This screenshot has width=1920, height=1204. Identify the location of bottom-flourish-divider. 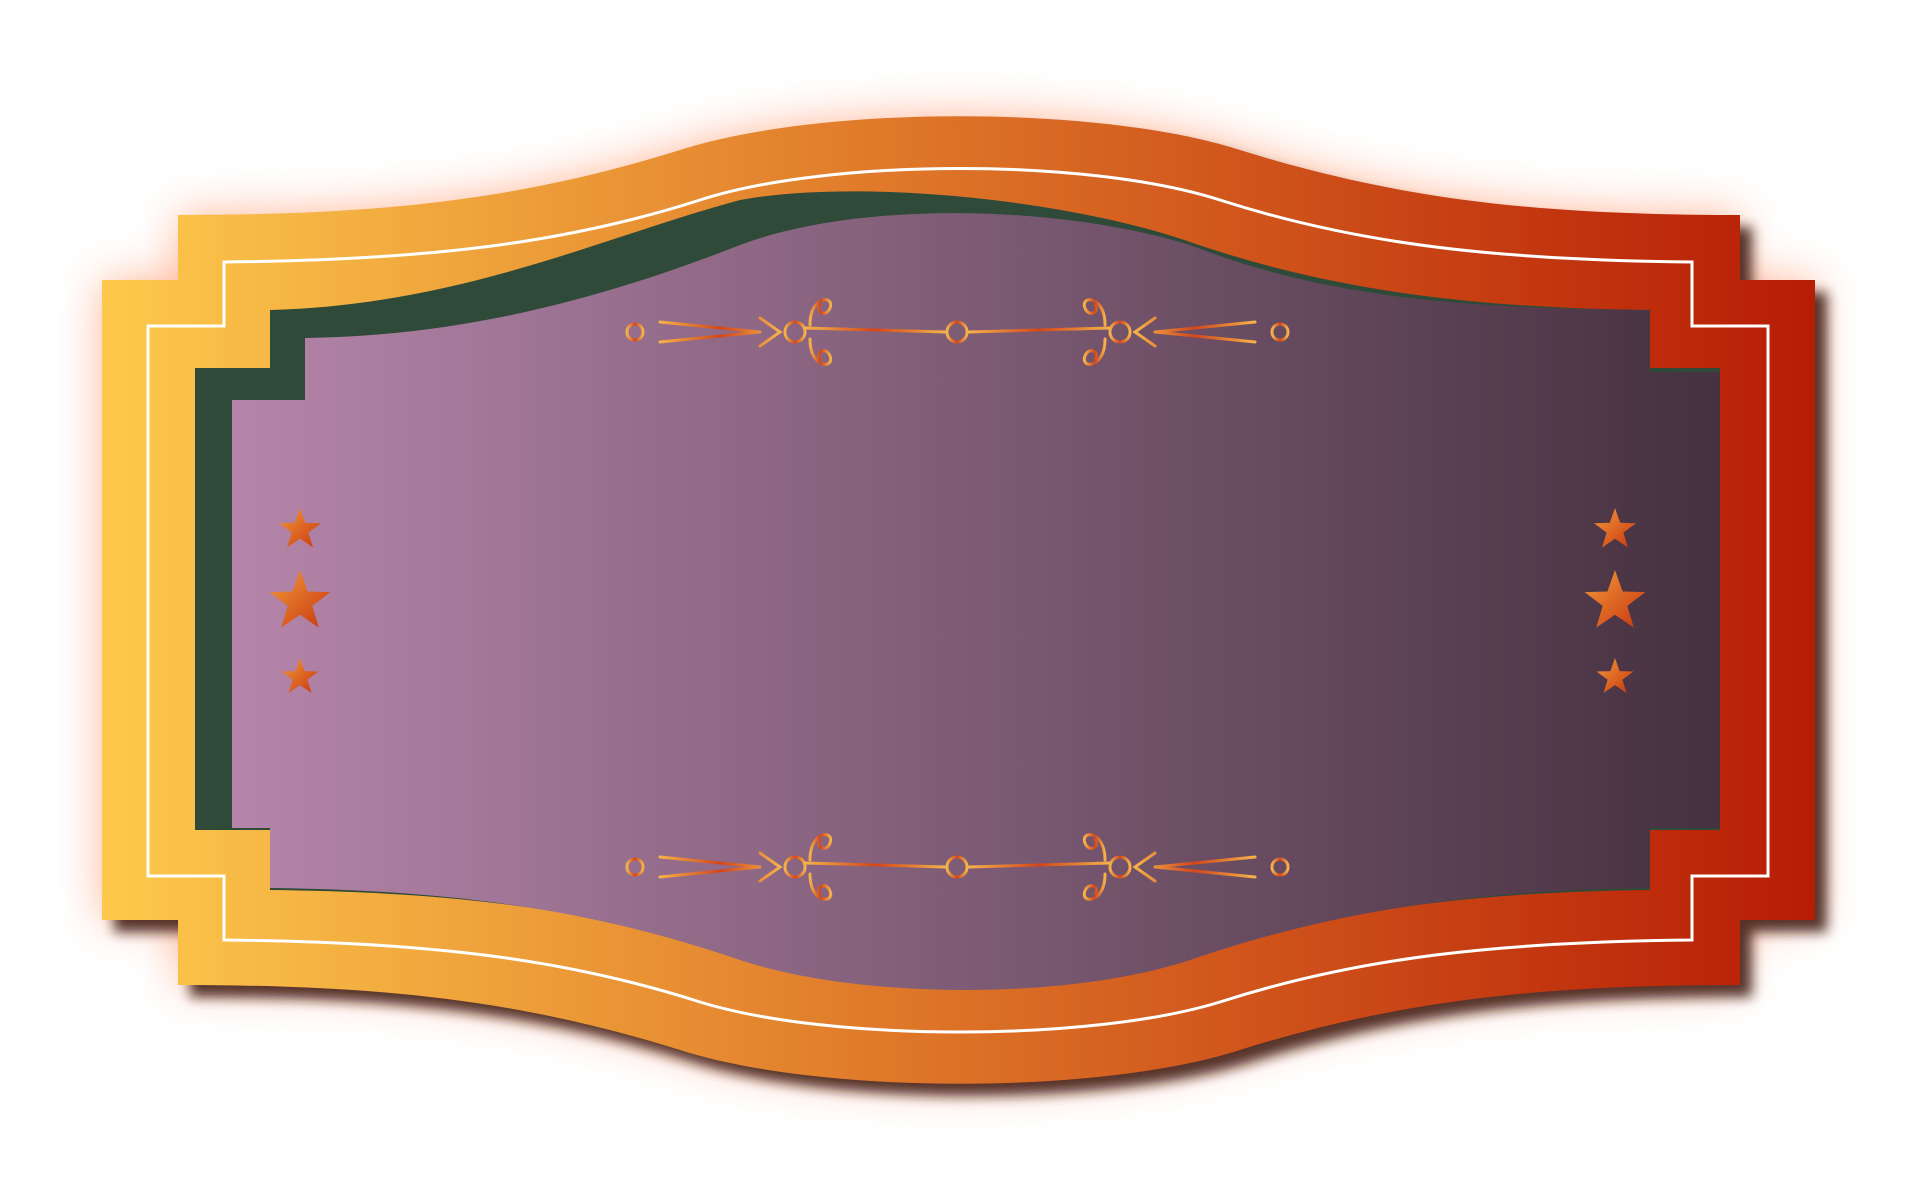
(957, 867).